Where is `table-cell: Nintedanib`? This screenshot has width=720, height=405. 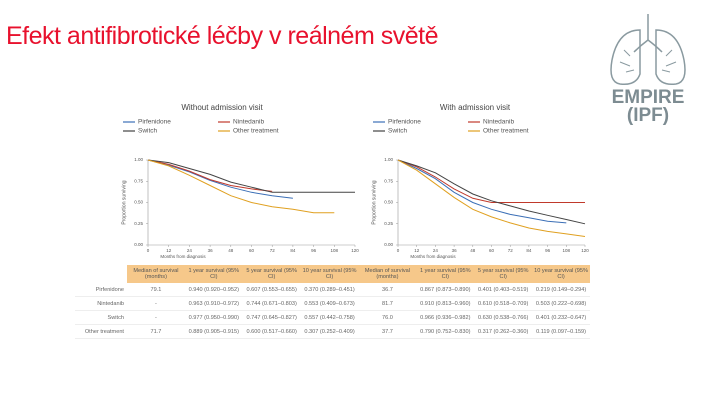
table-cell: Nintedanib is located at coordinates (101, 303).